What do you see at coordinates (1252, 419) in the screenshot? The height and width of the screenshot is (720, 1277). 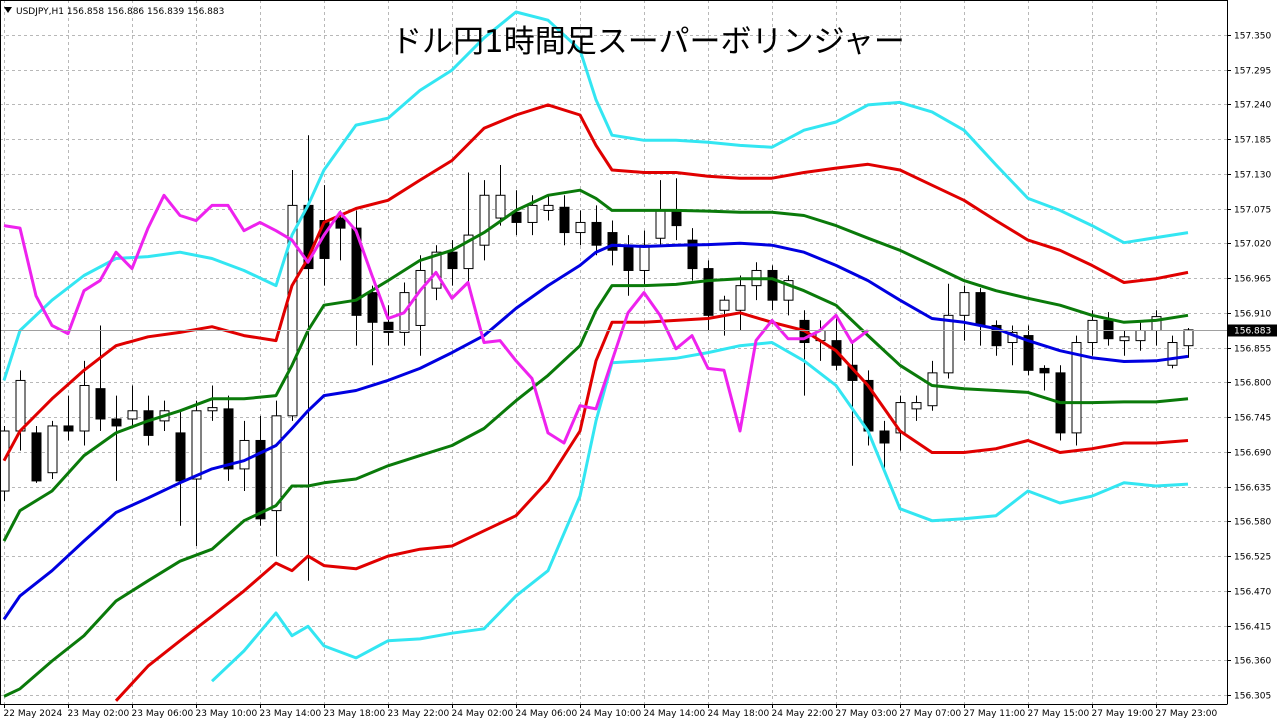 I see `y-tick-label: 156.745` at bounding box center [1252, 419].